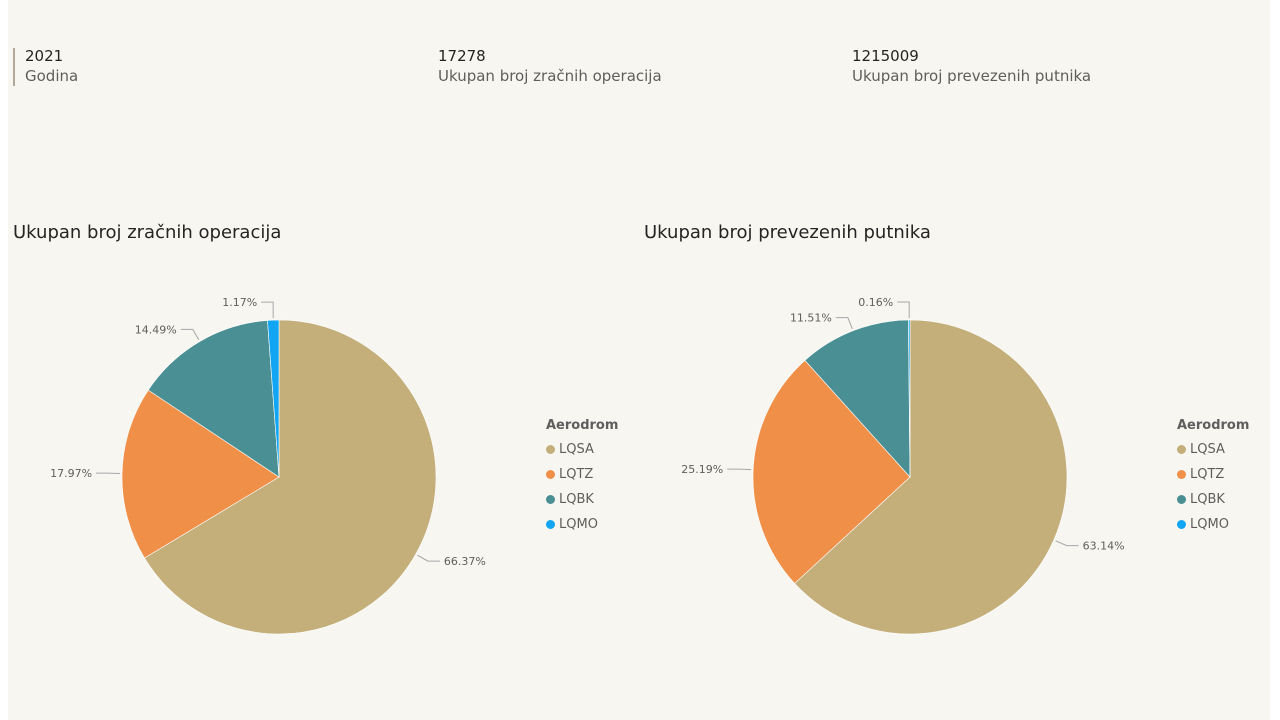 The image size is (1280, 720). I want to click on chart-title-operations: Ukupan broj zračnih operacija, so click(147, 232).